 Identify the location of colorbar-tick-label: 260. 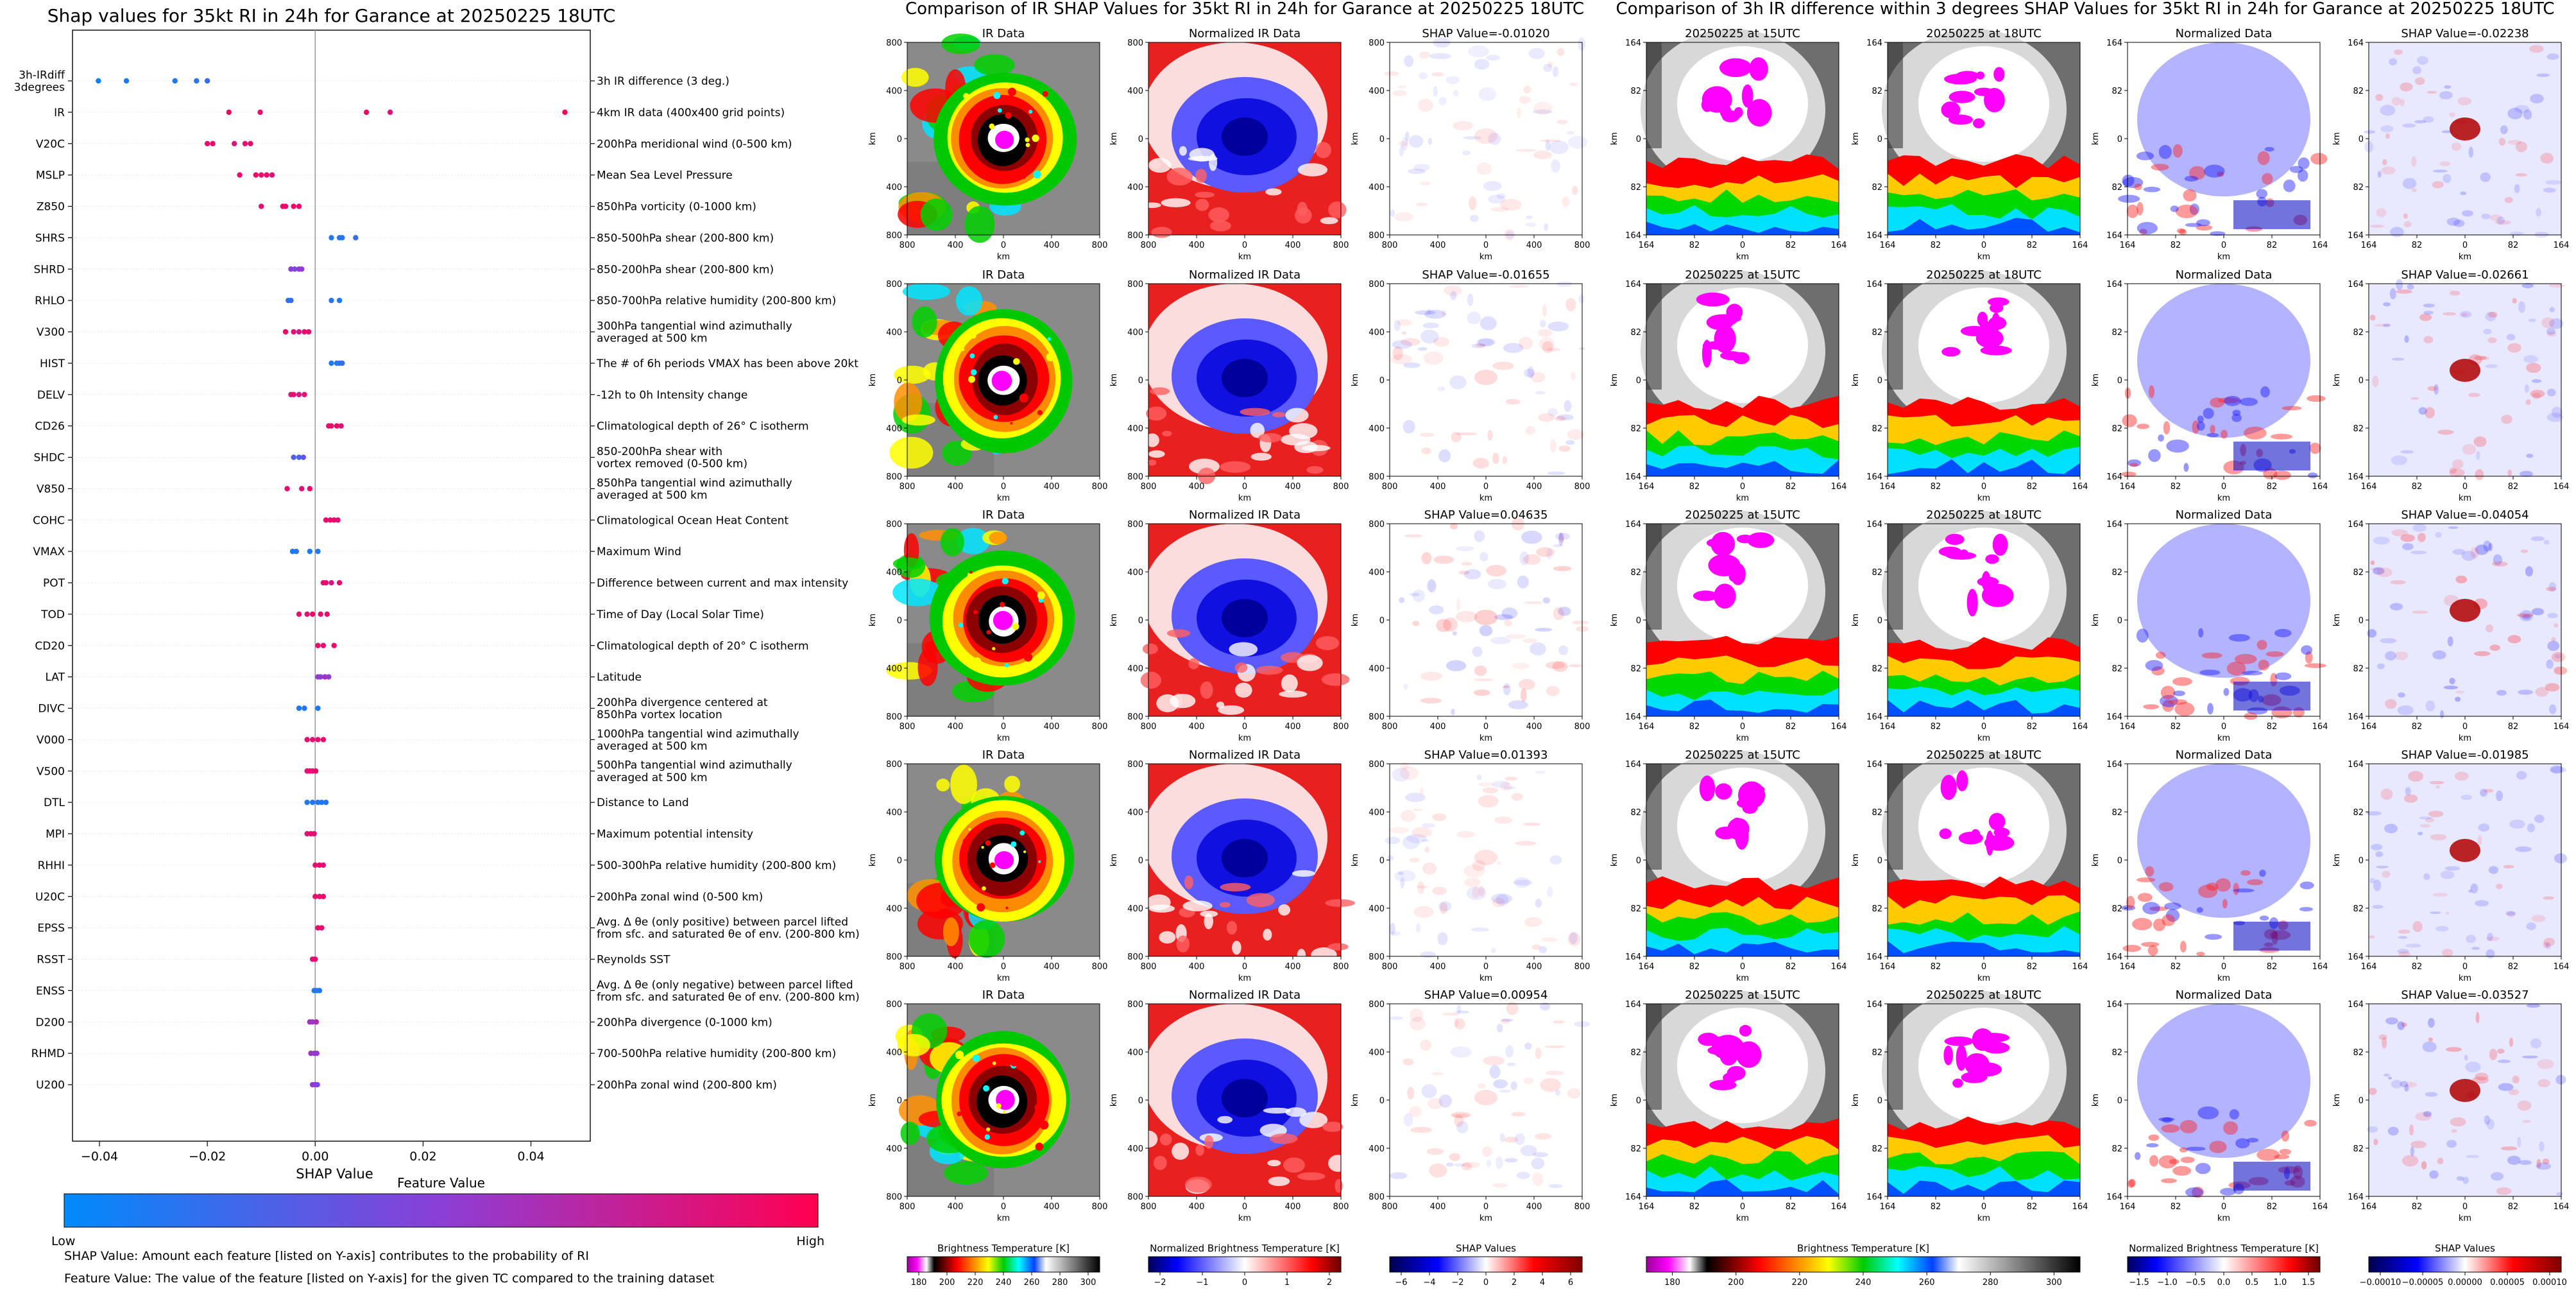
(1927, 1283).